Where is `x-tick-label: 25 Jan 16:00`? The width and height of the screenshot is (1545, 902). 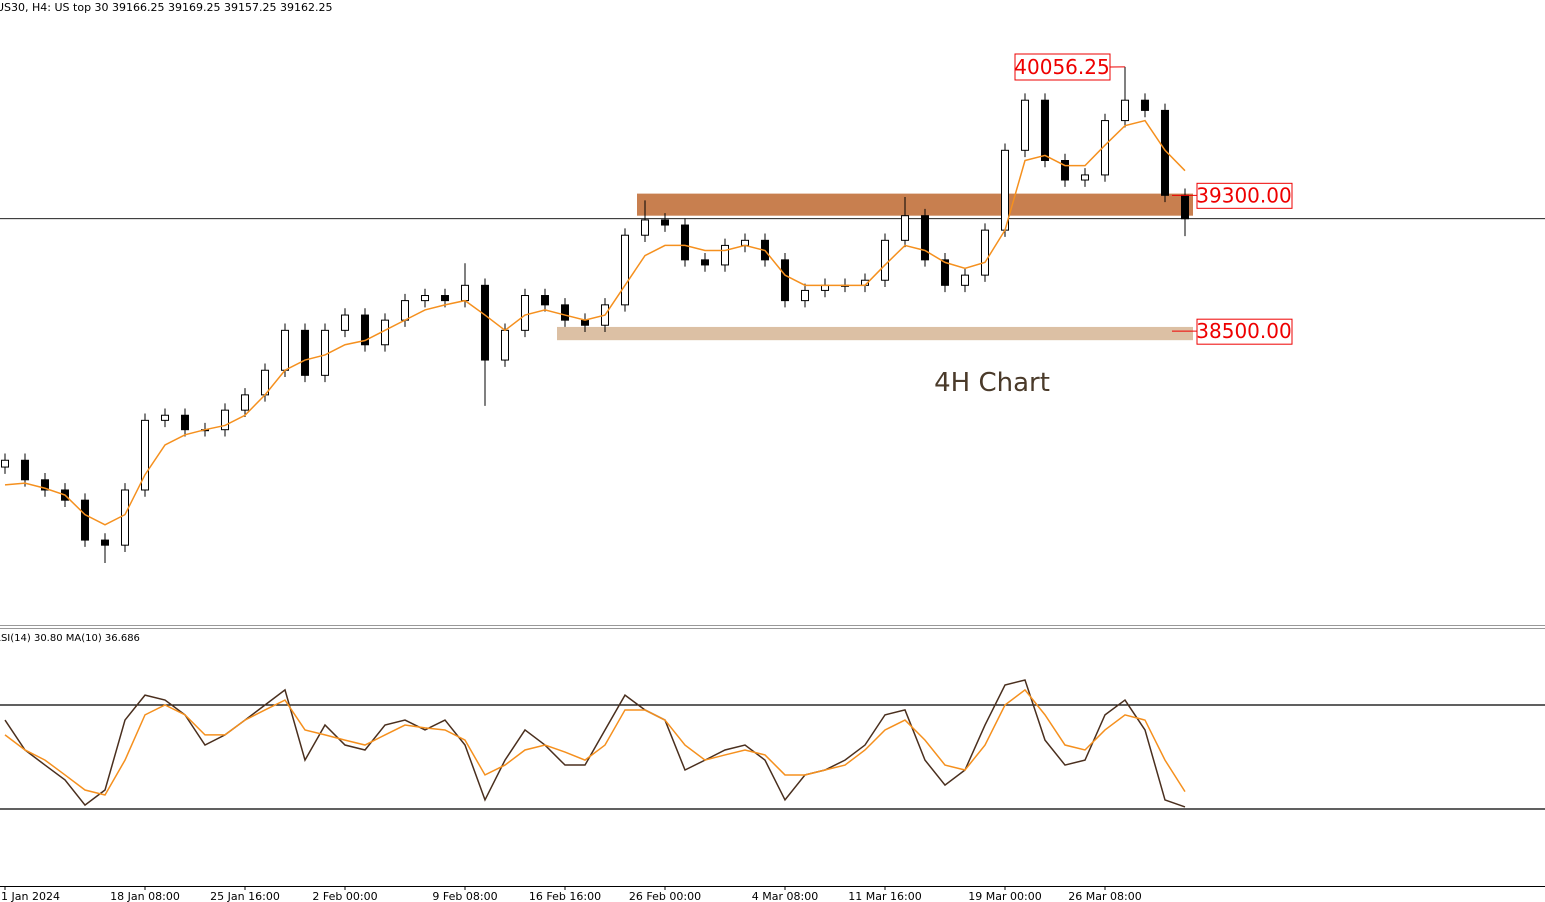 x-tick-label: 25 Jan 16:00 is located at coordinates (245, 896).